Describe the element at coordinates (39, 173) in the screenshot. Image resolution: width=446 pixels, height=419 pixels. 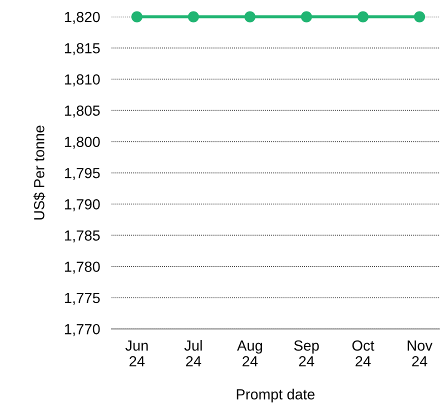
I see `y-axis-title: US$ Per tonne` at that location.